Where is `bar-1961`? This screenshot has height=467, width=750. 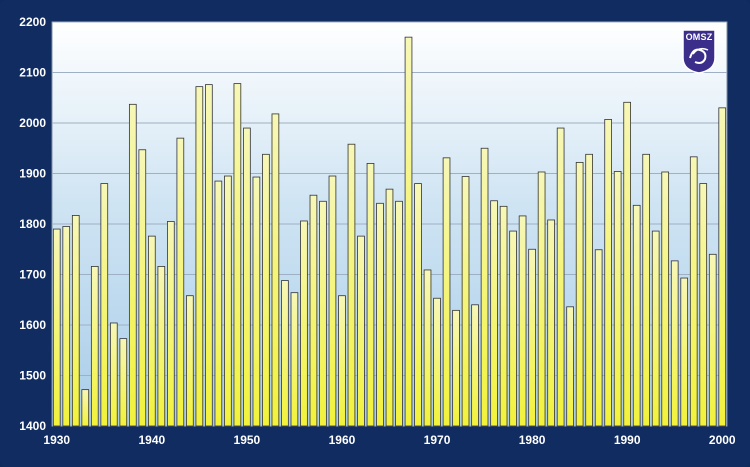 bar-1961 is located at coordinates (351, 285).